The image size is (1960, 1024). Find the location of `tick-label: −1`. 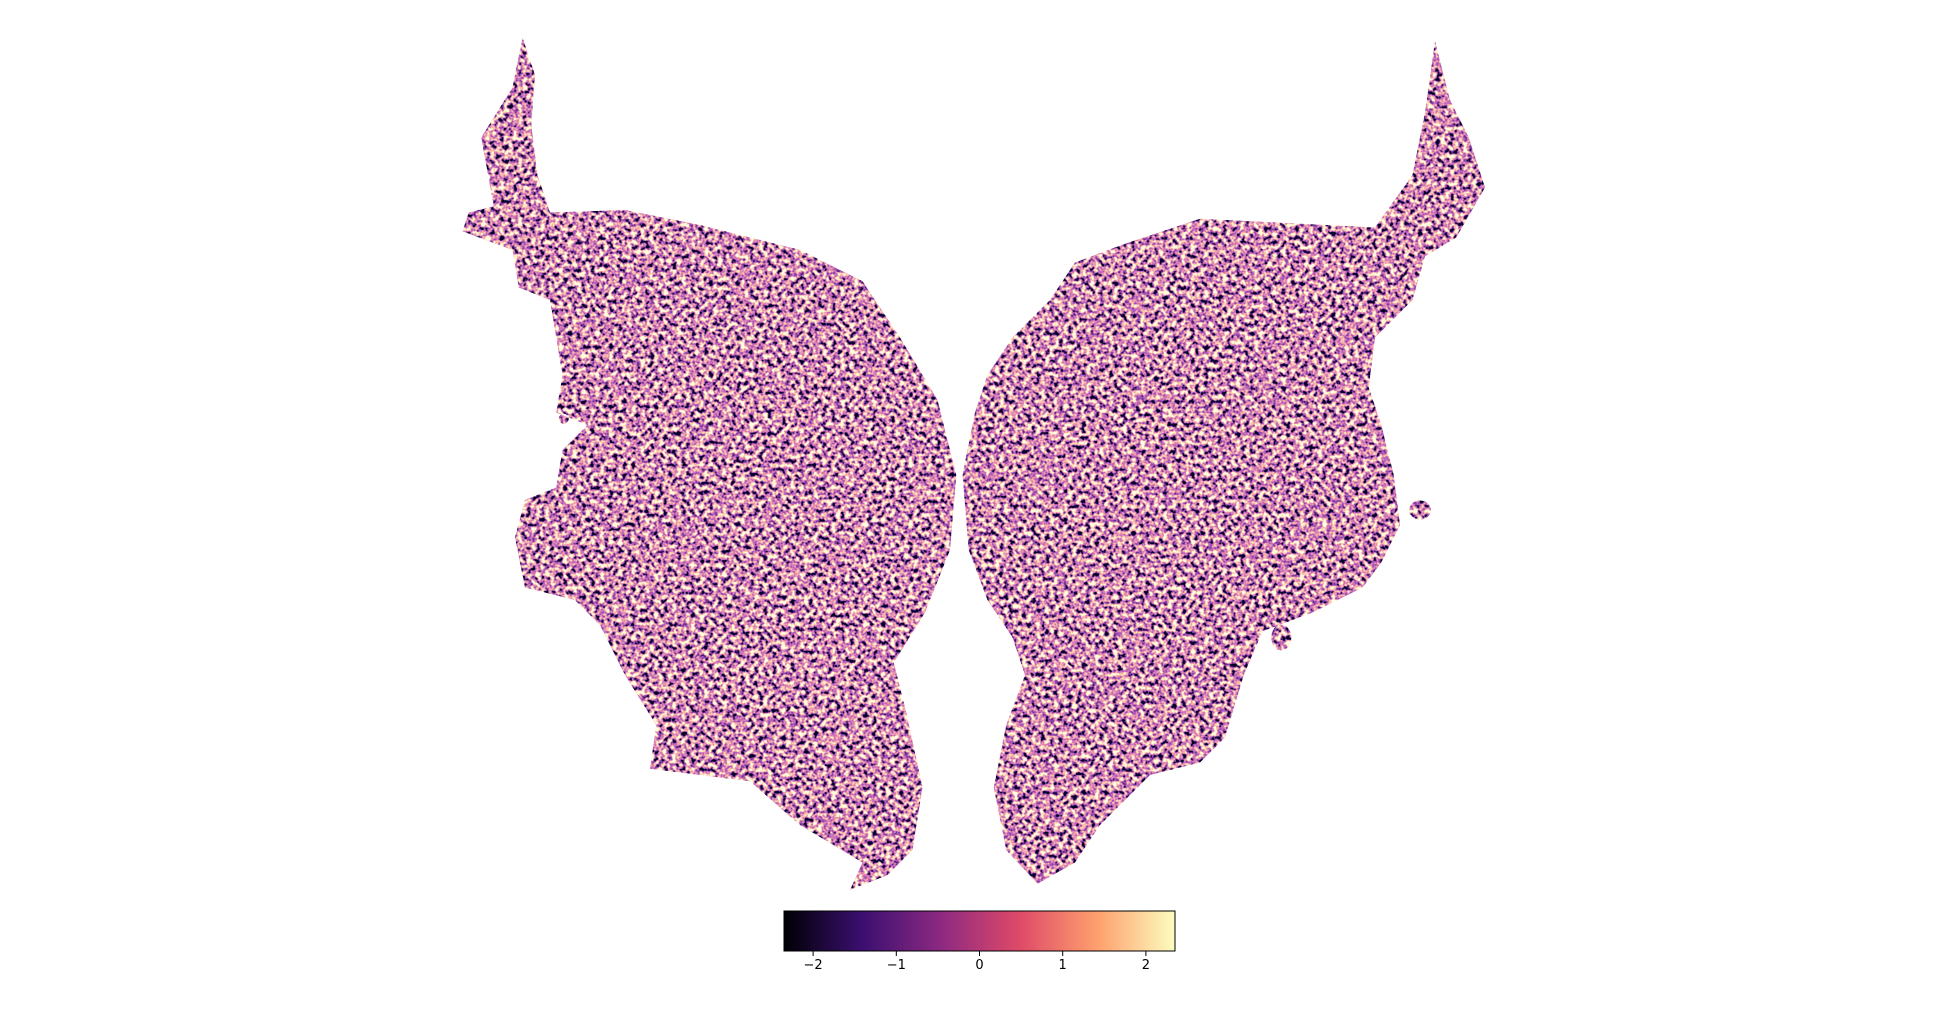

tick-label: −1 is located at coordinates (896, 965).